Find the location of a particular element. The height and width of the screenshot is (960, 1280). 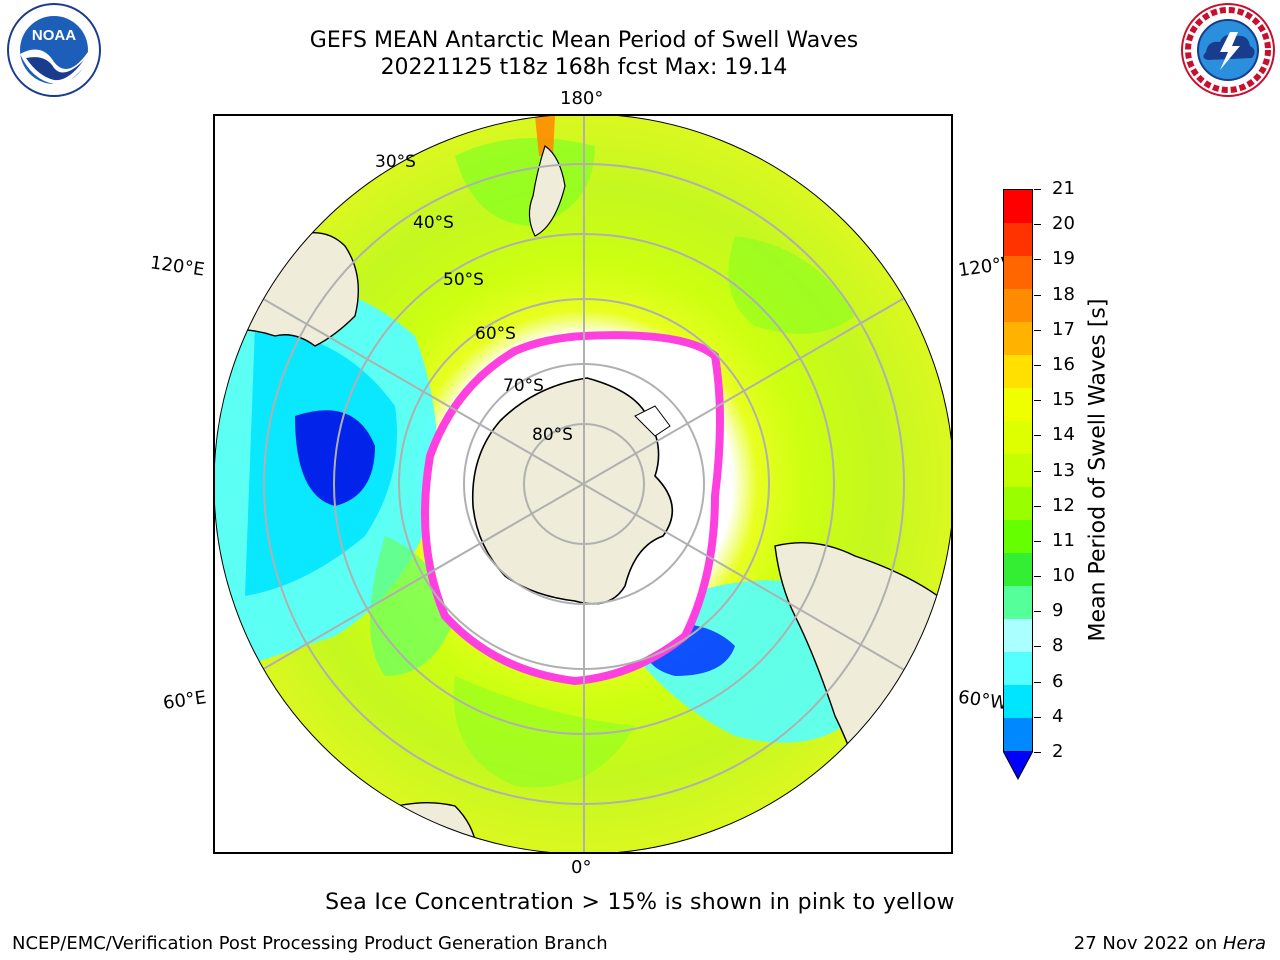

lat-label-60s: 60°S is located at coordinates (495, 334).